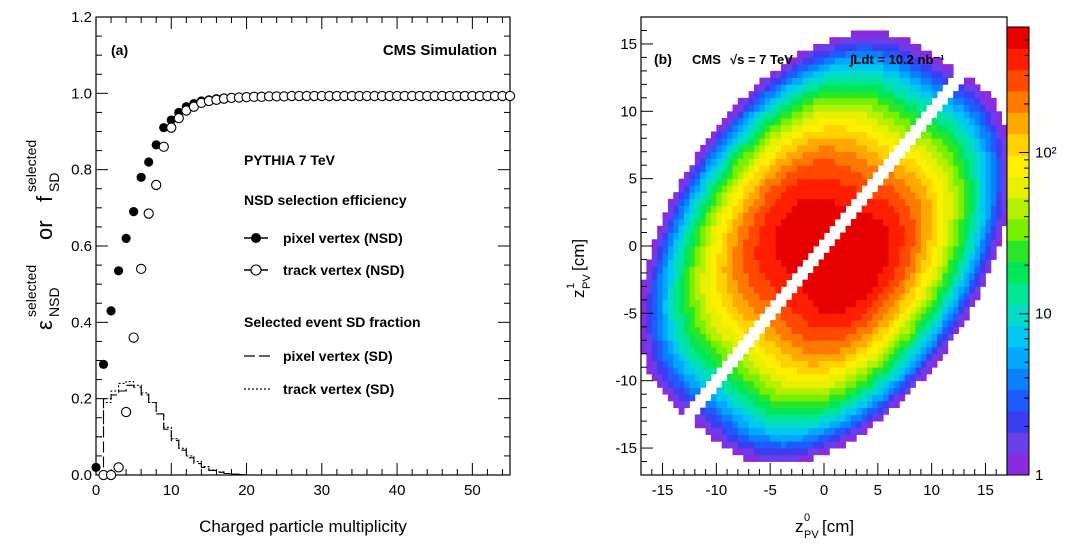 The image size is (1067, 544). What do you see at coordinates (1018, 443) in the screenshot?
I see `colorbar-band` at bounding box center [1018, 443].